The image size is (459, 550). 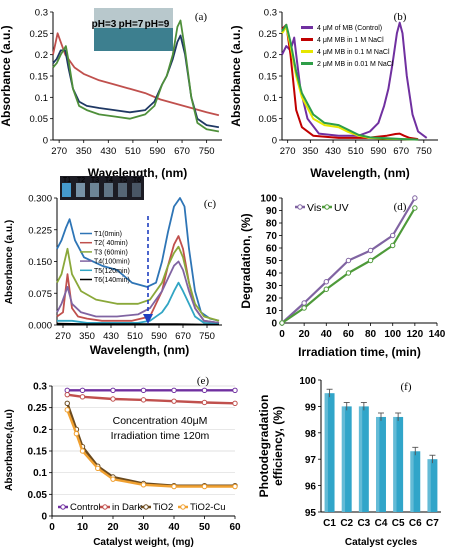 What do you see at coordinates (207, 336) in the screenshot?
I see `x-tick-label: 750` at bounding box center [207, 336].